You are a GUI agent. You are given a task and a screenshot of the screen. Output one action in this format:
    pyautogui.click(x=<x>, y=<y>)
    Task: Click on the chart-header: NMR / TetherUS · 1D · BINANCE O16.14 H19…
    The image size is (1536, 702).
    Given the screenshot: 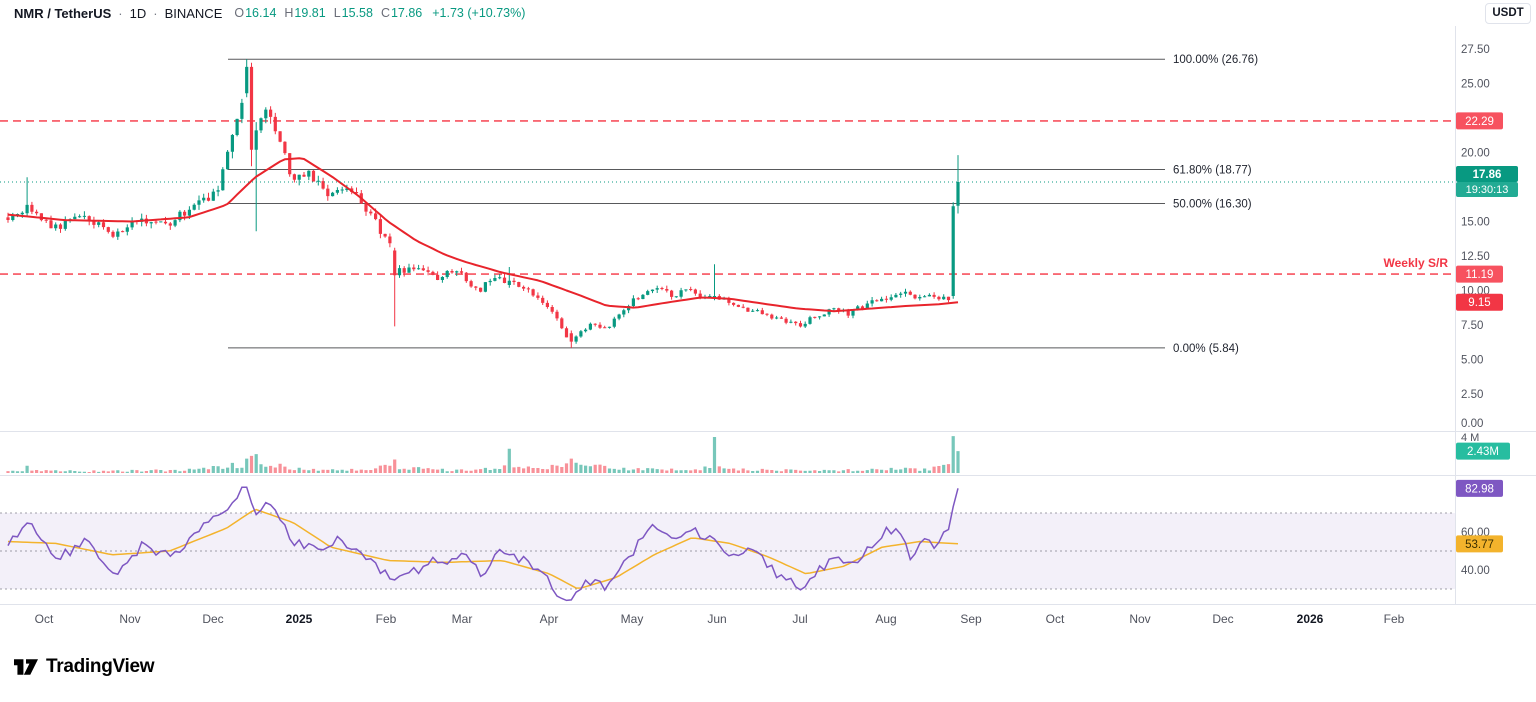 What is the action you would take?
    pyautogui.click(x=768, y=13)
    